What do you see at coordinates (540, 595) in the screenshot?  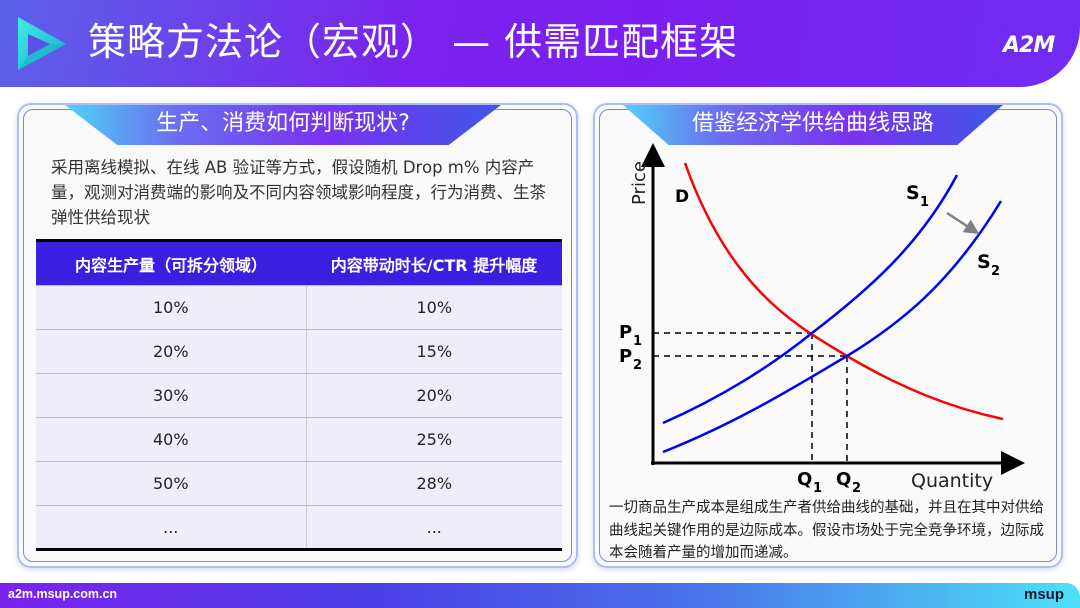 I see `footer-bar: a2m.msup.com.cn msup` at bounding box center [540, 595].